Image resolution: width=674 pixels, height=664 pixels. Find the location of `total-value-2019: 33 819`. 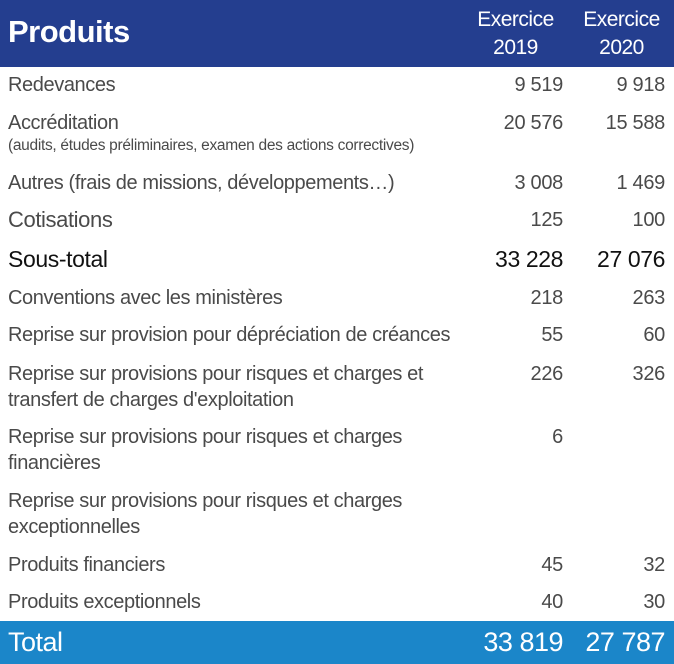

total-value-2019: 33 819 is located at coordinates (523, 642).